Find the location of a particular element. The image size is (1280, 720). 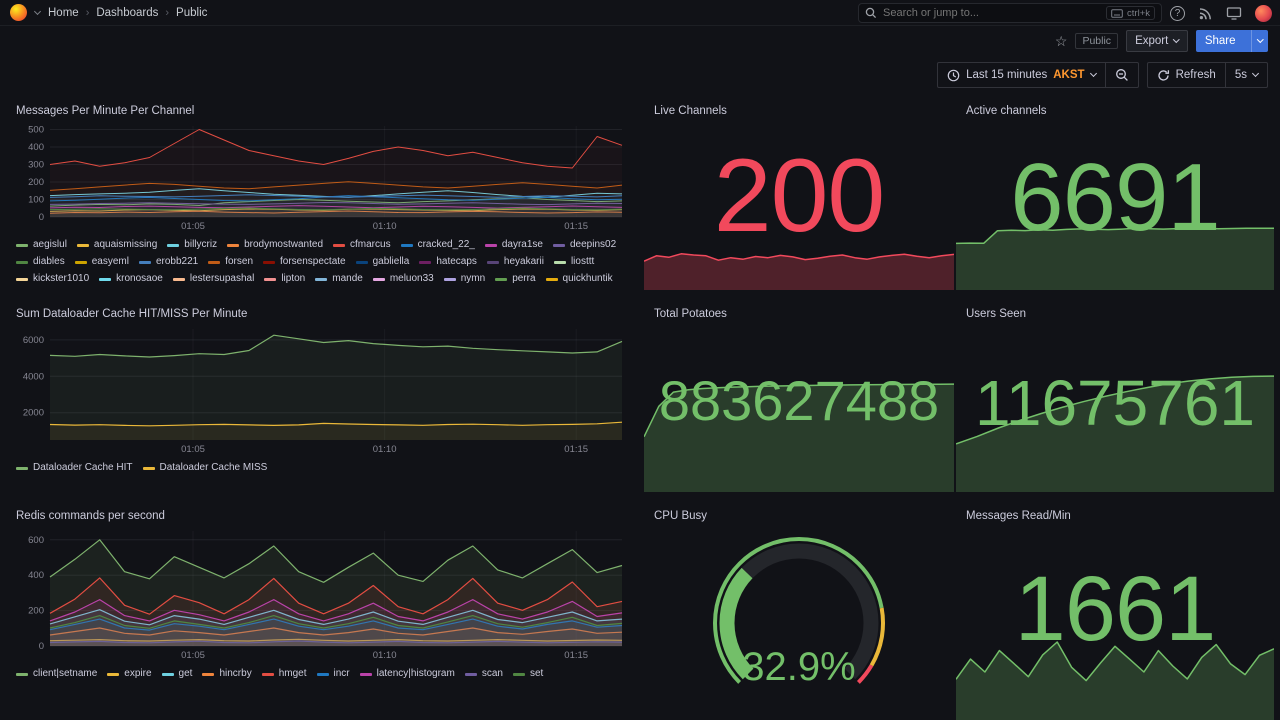

legend-item: lestersupashal is located at coordinates (213, 279).